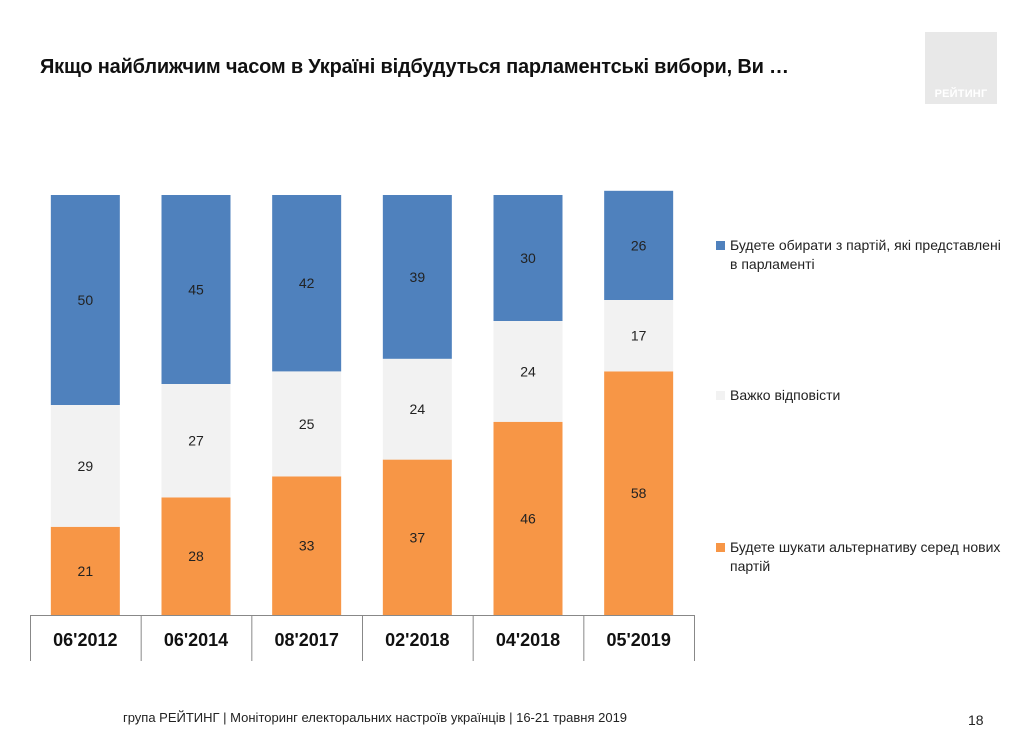 The width and height of the screenshot is (1024, 732). I want to click on legend-swatch-hard, so click(720, 395).